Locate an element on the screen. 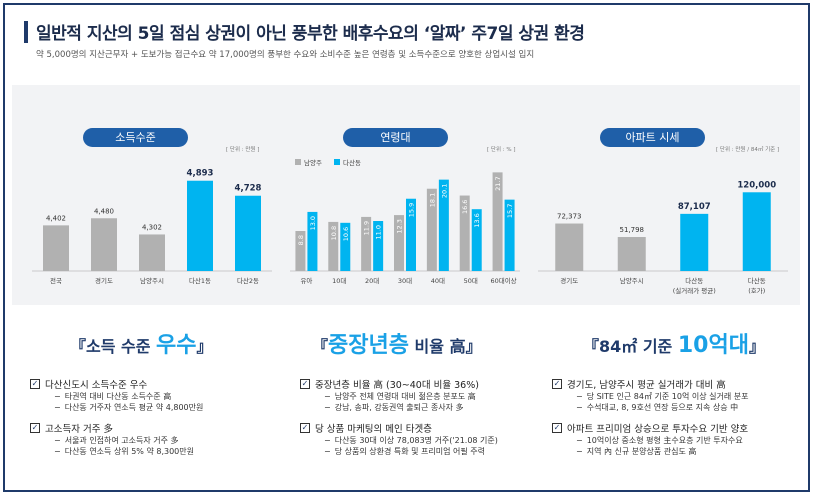 This screenshot has height=495, width=813. bullet-head: ✓ 아파트 프리미엄 상승으로 투자수요 기반 양호 is located at coordinates (682, 428).